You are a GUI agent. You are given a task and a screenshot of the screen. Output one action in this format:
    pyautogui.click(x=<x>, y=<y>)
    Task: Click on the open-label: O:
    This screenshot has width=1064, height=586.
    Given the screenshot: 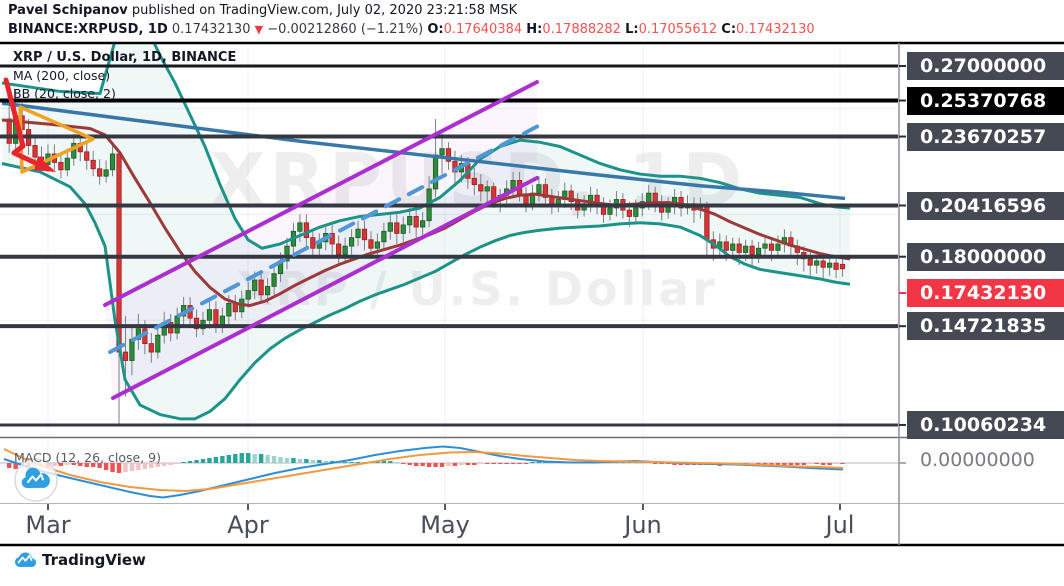 What is the action you would take?
    pyautogui.click(x=435, y=29)
    